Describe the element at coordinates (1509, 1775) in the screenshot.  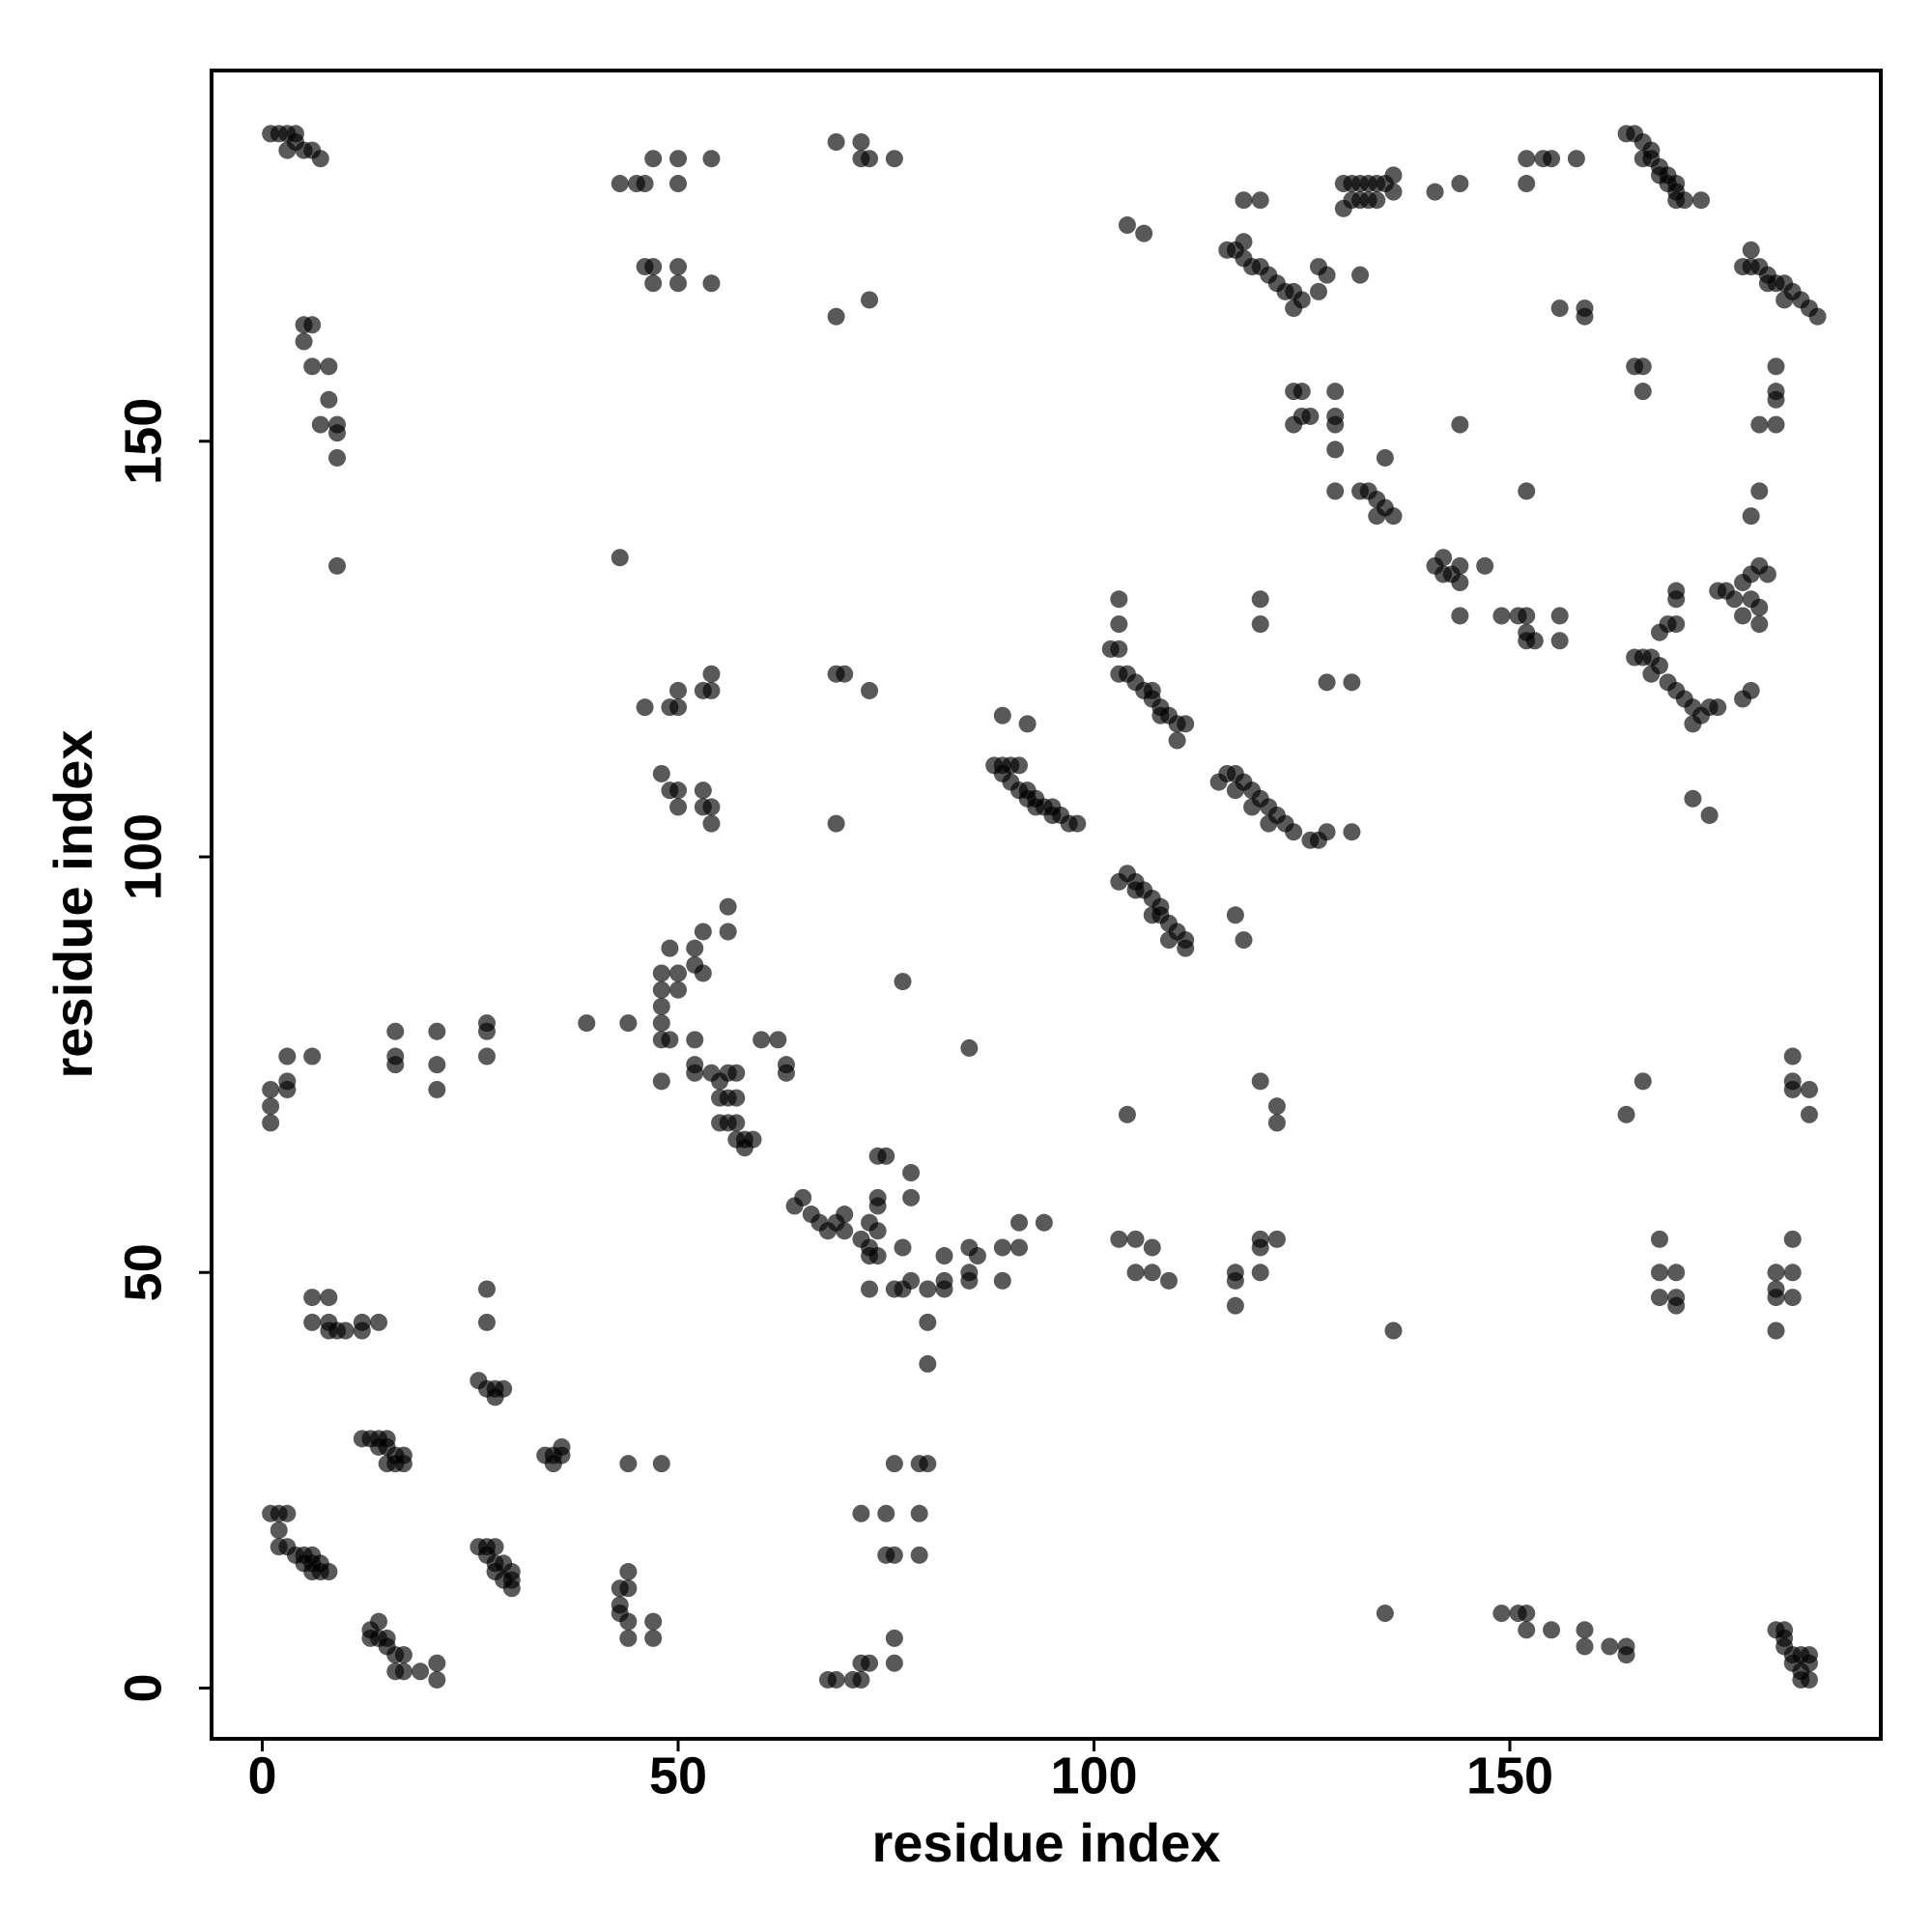
I see `x-tick-label: 150` at that location.